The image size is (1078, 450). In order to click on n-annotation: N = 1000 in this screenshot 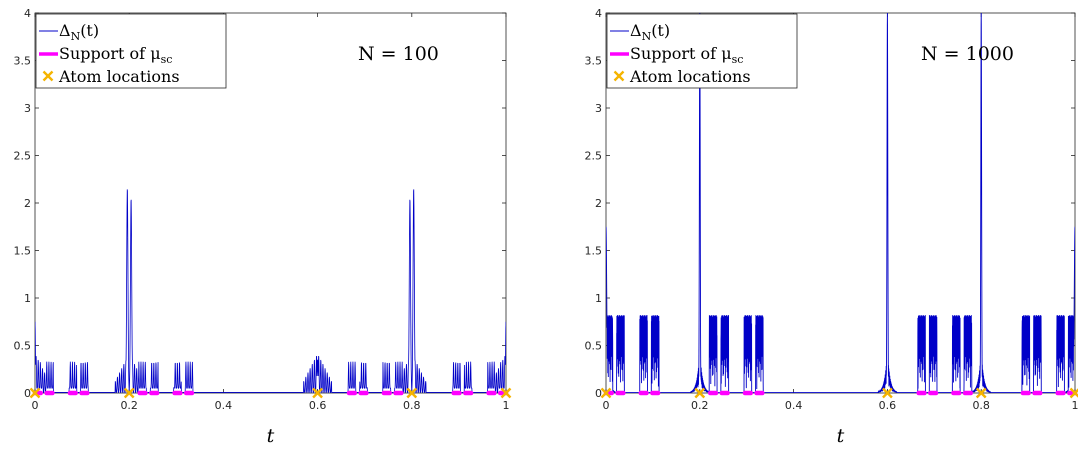, I will do `click(967, 54)`.